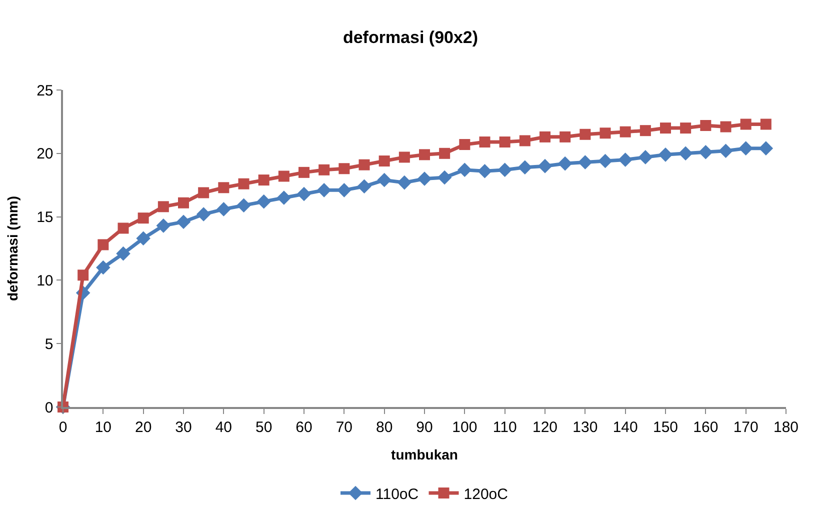  Describe the element at coordinates (223, 427) in the screenshot. I see `x-tick-label: 40` at that location.